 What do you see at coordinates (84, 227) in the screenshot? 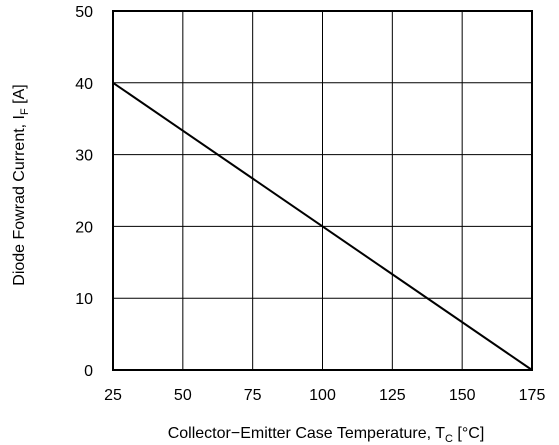
I see `y-tick-label: 20` at bounding box center [84, 227].